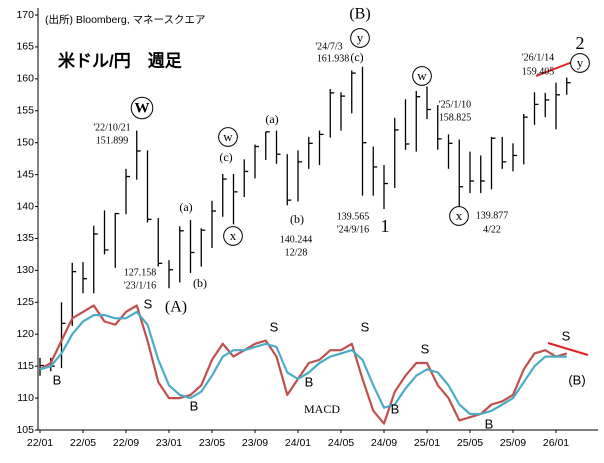 The width and height of the screenshot is (604, 463). What do you see at coordinates (112, 140) in the screenshot?
I see `annotation: 151.899` at bounding box center [112, 140].